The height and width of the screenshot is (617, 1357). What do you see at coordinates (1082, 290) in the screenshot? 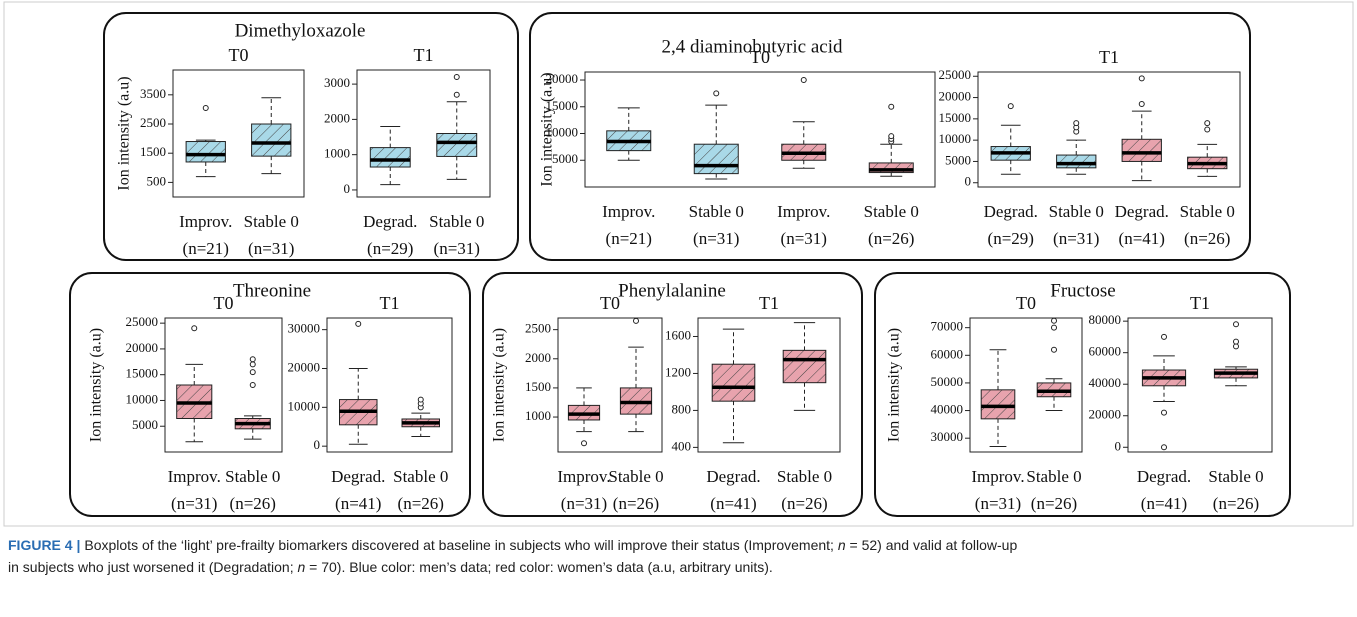
I see `panel-title: Fructose` at bounding box center [1082, 290].